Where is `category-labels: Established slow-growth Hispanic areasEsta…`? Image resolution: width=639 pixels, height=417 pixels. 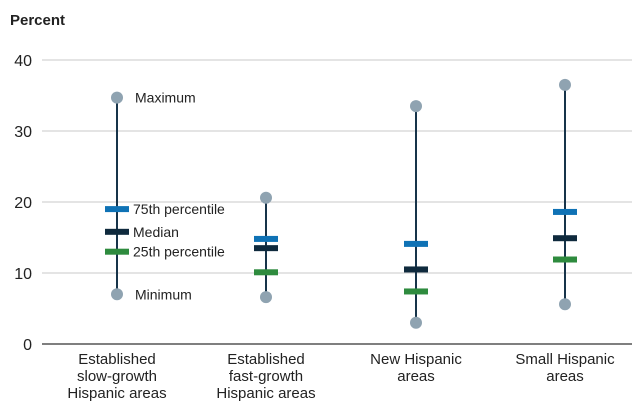 category-labels: Established slow-growth Hispanic areasEsta… is located at coordinates (341, 376).